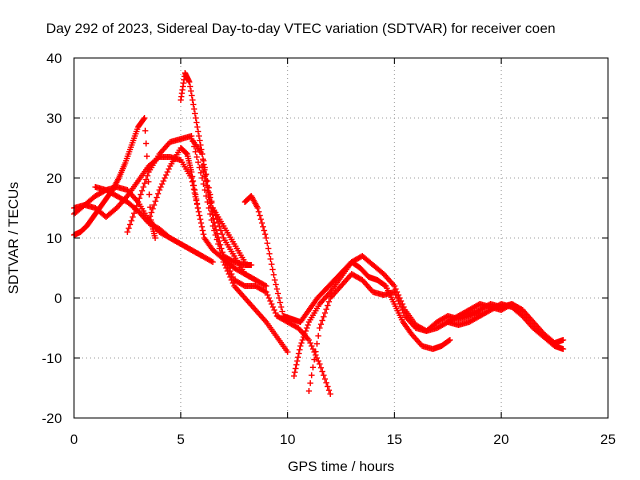 The image size is (640, 480). Describe the element at coordinates (181, 439) in the screenshot. I see `x-tick-label: 5` at that location.